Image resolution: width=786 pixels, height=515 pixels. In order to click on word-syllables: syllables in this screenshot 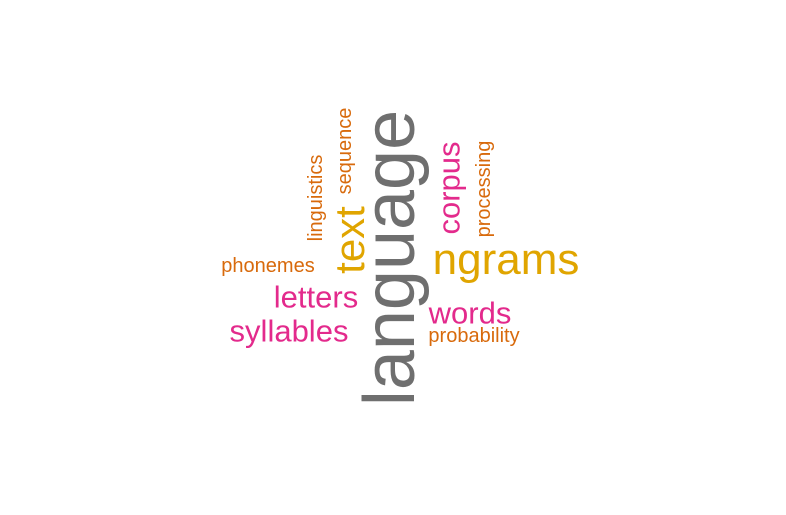, I will do `click(289, 331)`.